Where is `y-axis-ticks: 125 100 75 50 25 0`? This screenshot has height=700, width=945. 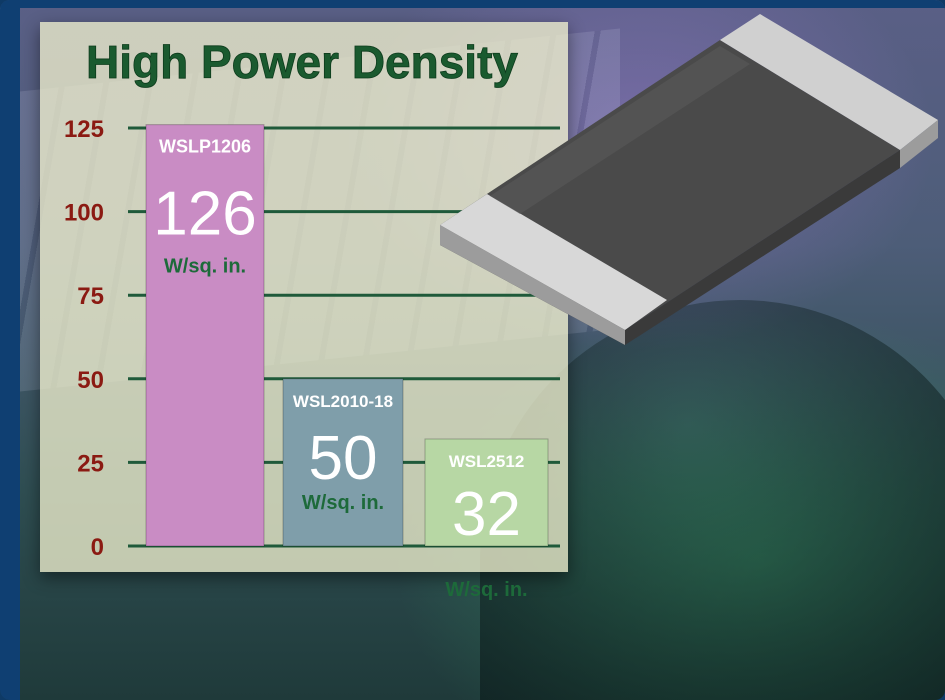 y-axis-ticks: 125 100 75 50 25 0 is located at coordinates (84, 338).